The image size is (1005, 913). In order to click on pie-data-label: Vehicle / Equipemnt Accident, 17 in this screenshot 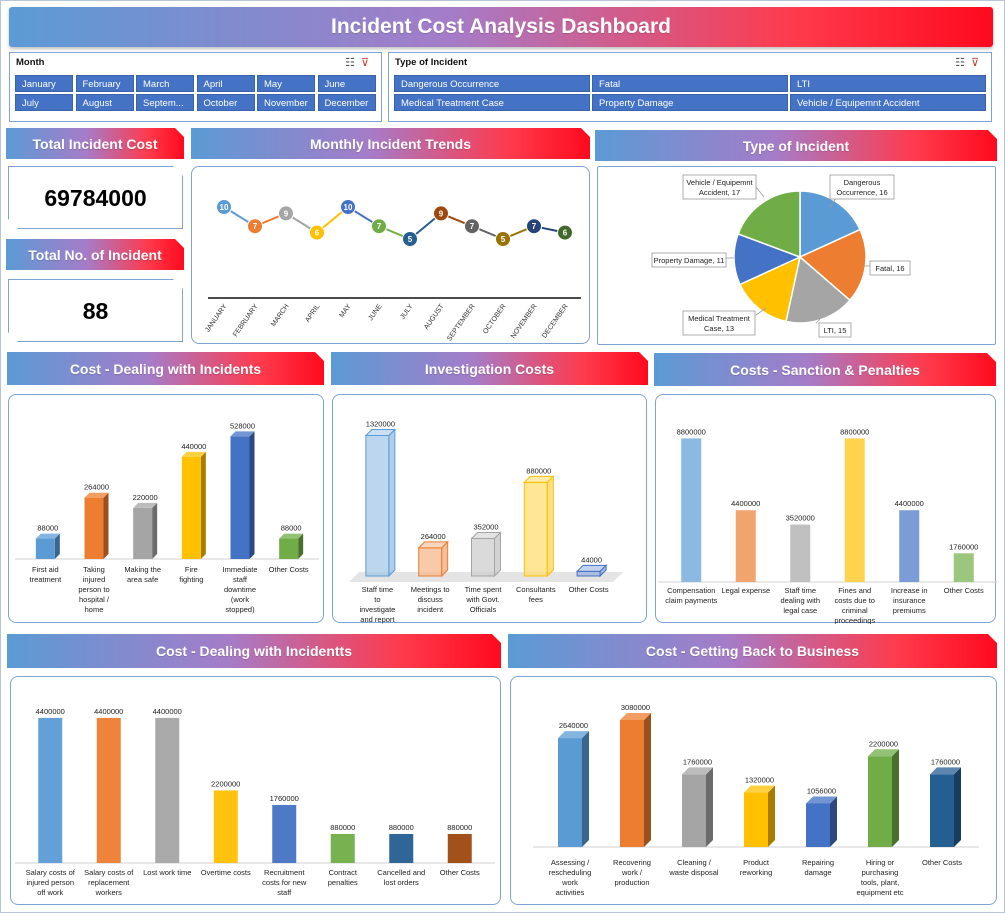, I will do `click(719, 187)`.